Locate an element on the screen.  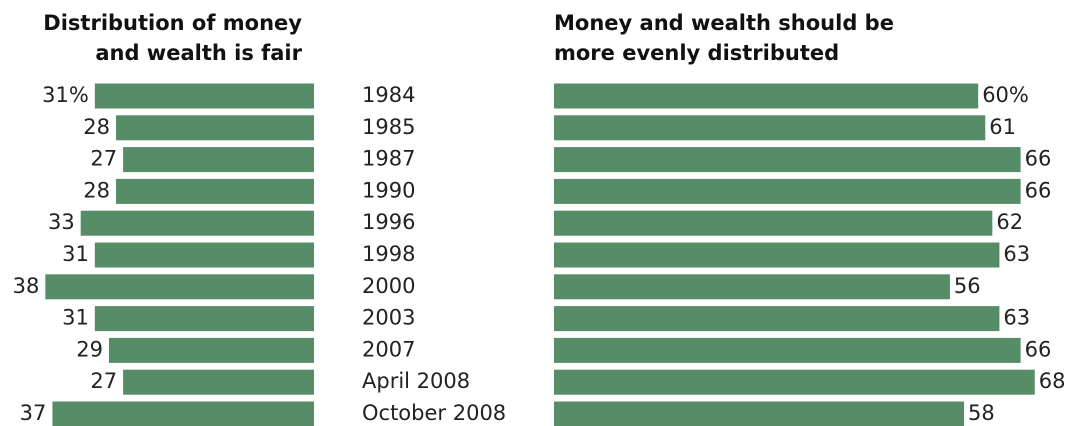
category-label: 1985 is located at coordinates (388, 127).